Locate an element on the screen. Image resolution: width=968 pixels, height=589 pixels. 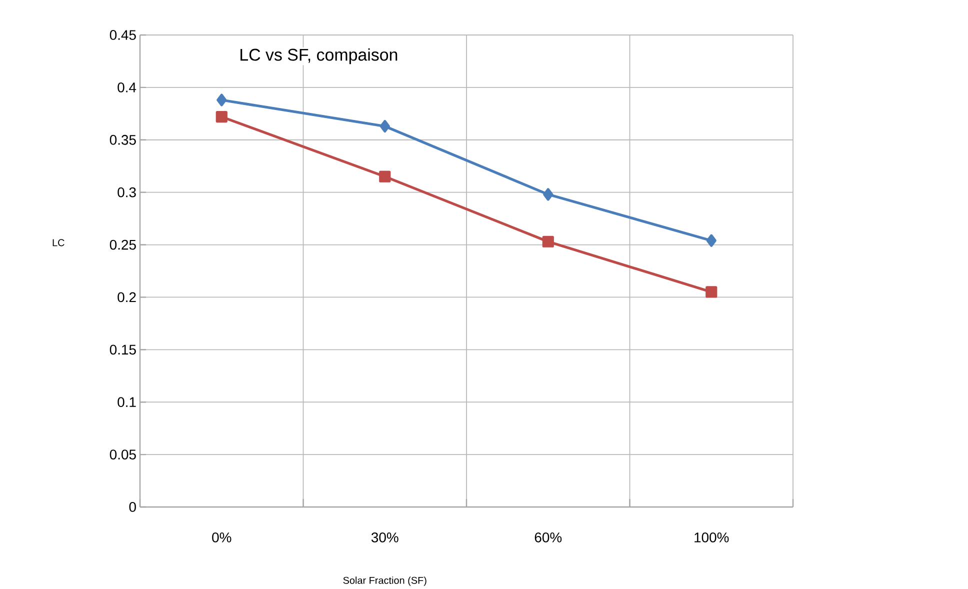
y-tick-label: 0.15 is located at coordinates (123, 349).